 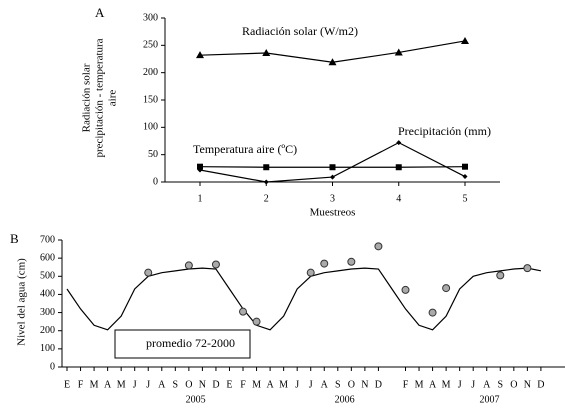 What do you see at coordinates (150, 45) in the screenshot?
I see `y-tick-label: 250` at bounding box center [150, 45].